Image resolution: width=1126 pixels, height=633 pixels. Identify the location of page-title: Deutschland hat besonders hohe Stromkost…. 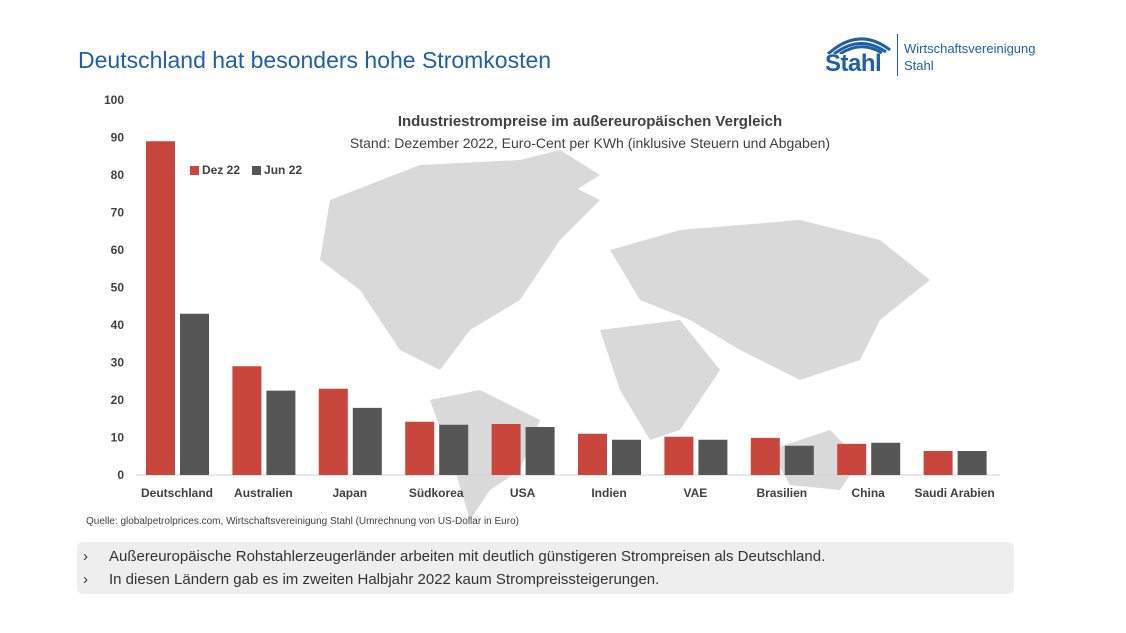
(315, 60).